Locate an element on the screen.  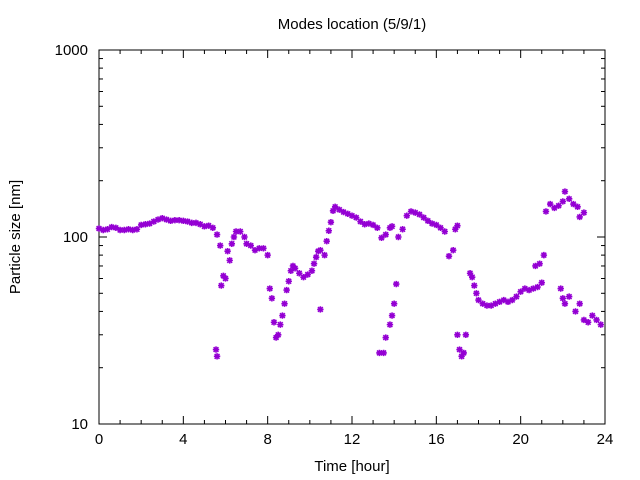
x-tick-label: 24 is located at coordinates (605, 439).